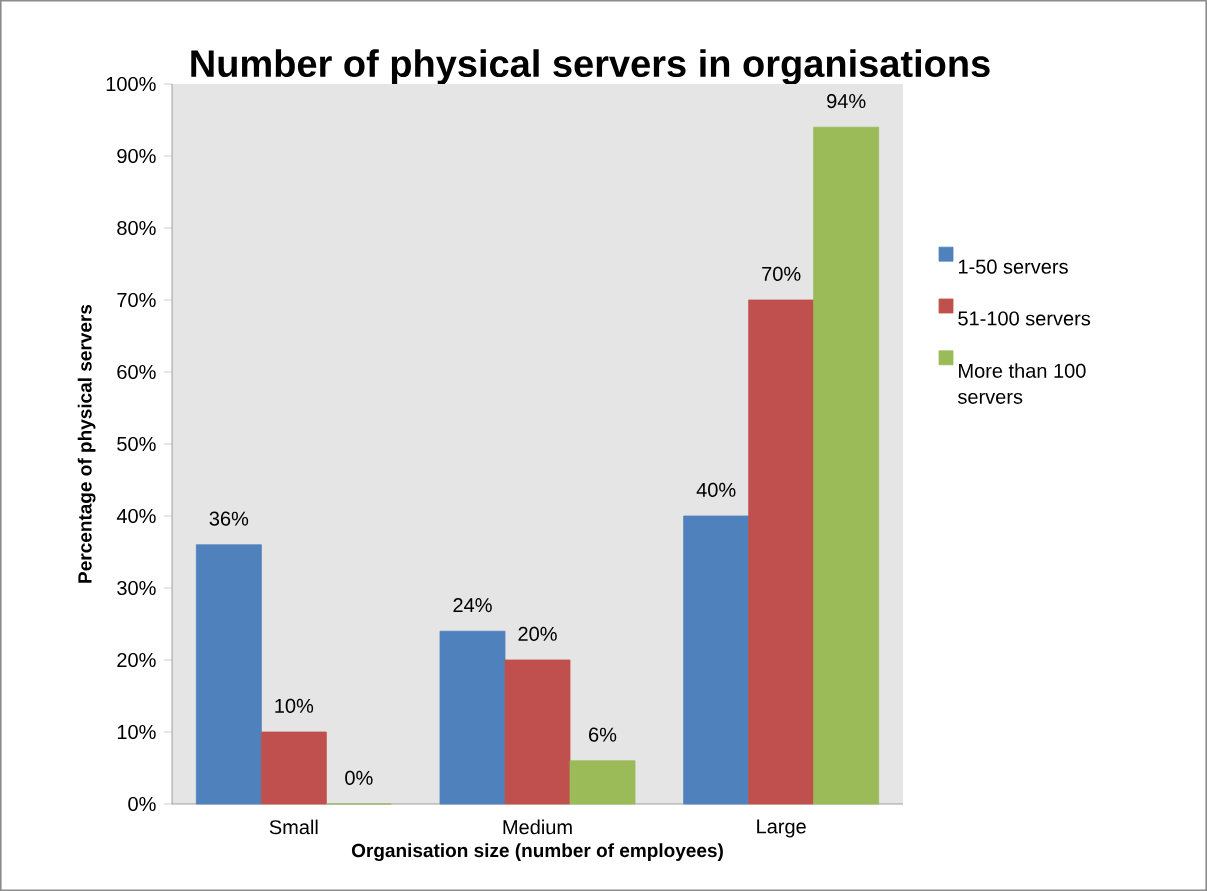  Describe the element at coordinates (136, 516) in the screenshot. I see `y-tick-label: 40%` at that location.